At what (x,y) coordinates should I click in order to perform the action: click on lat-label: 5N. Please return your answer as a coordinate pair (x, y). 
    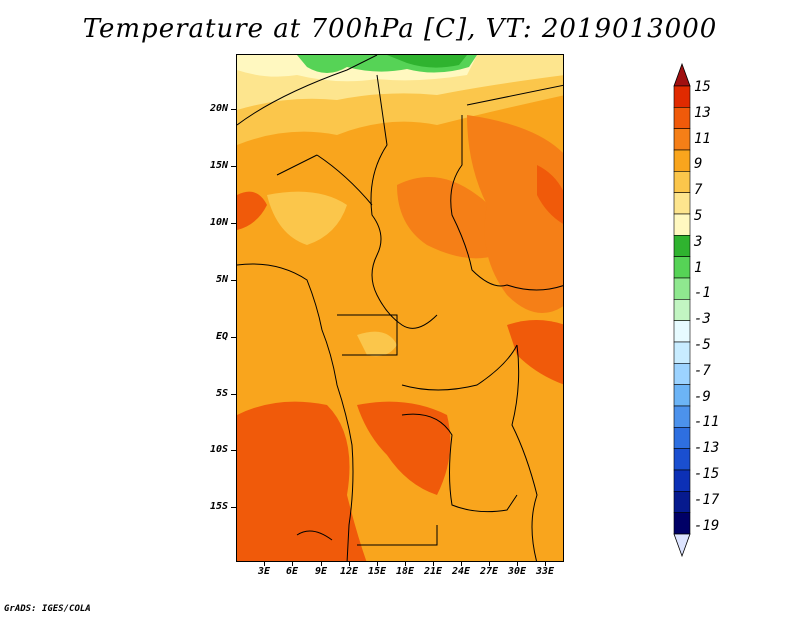
    Looking at the image, I should click on (221, 279).